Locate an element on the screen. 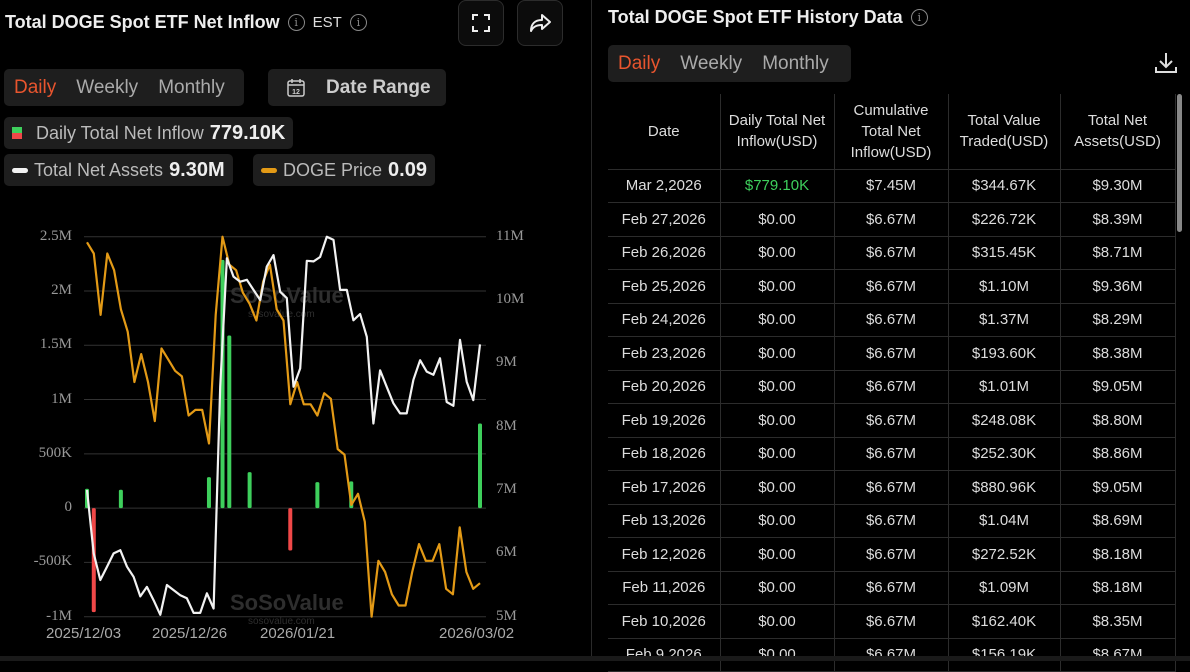  table-cell: Feb 20,2026 is located at coordinates (664, 386).